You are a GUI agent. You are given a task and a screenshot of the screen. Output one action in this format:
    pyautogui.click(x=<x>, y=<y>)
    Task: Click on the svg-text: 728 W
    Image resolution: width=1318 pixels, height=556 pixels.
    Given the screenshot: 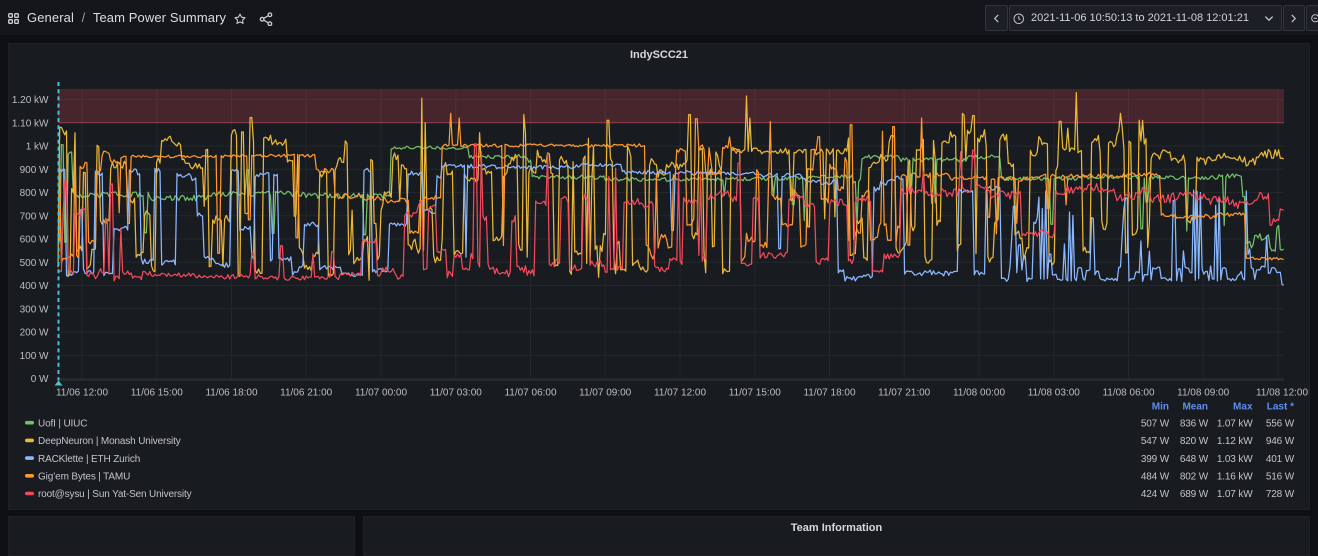 What is the action you would take?
    pyautogui.click(x=1280, y=494)
    